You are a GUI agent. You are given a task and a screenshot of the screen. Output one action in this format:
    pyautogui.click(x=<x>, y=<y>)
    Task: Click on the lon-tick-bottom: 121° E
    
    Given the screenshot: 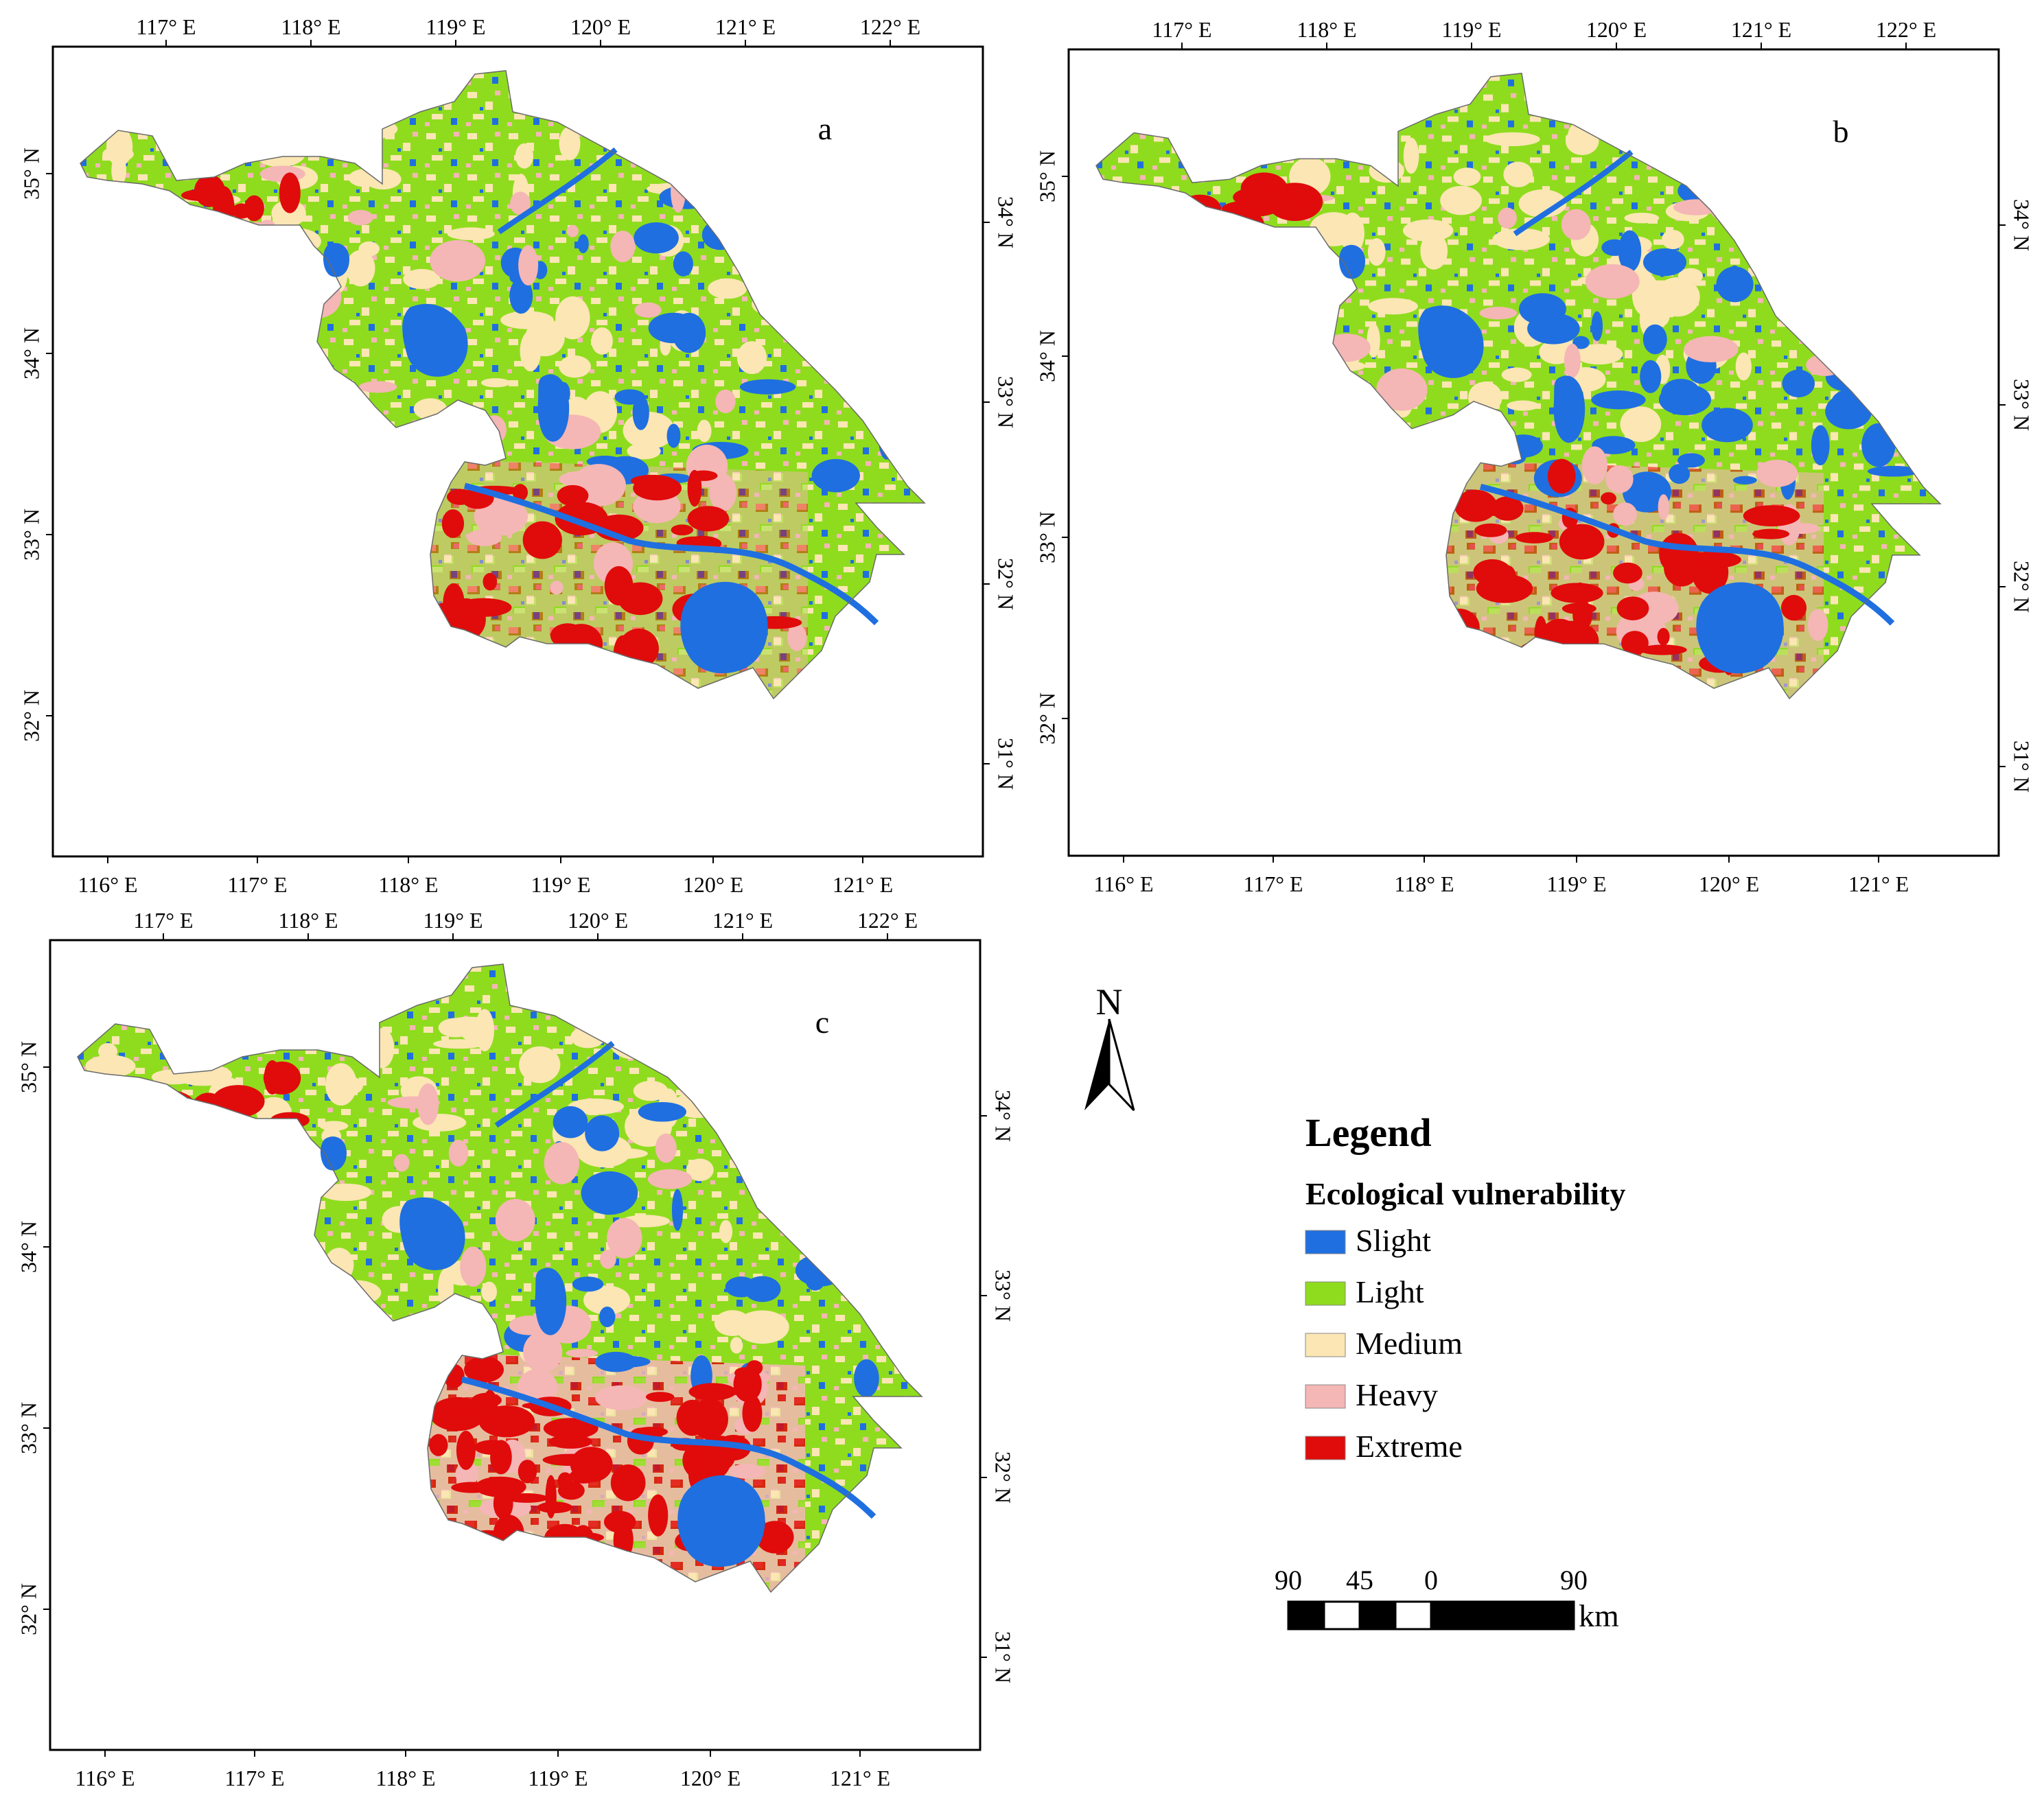 What is the action you would take?
    pyautogui.click(x=863, y=884)
    